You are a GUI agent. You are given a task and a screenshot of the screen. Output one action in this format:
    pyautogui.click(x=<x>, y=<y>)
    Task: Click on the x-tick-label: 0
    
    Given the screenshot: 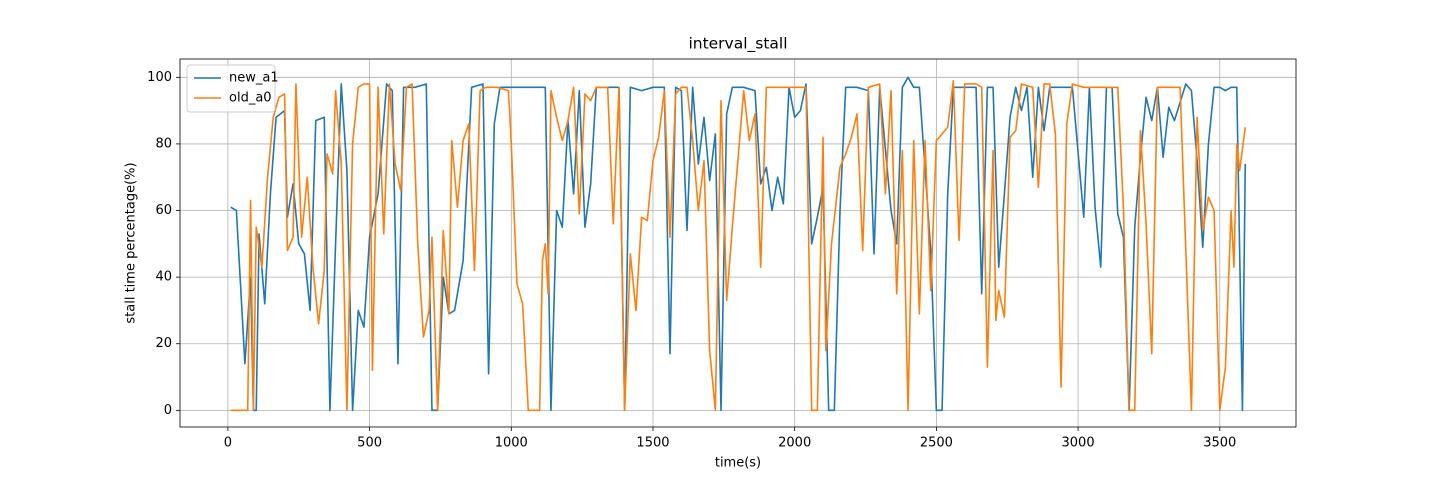 What is the action you would take?
    pyautogui.click(x=228, y=443)
    